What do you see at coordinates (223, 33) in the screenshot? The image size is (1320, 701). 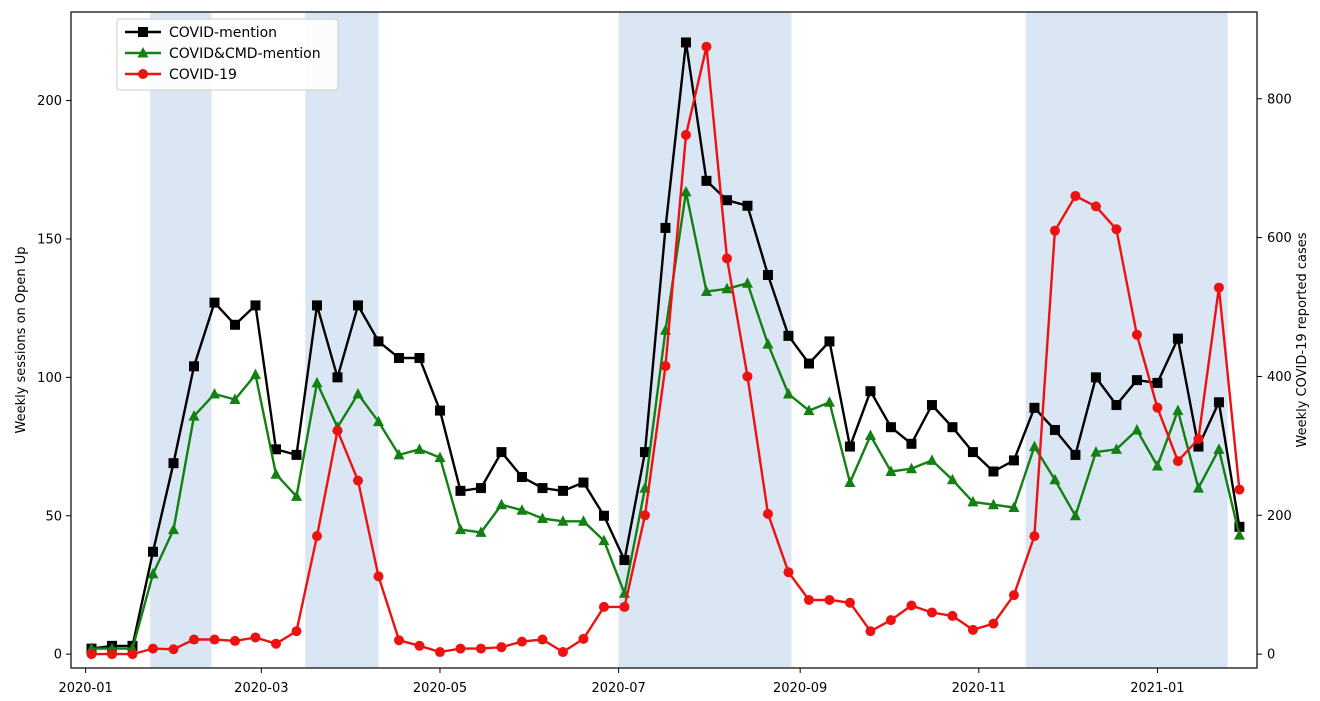 I see `legend-label-0: COVID-mention` at bounding box center [223, 33].